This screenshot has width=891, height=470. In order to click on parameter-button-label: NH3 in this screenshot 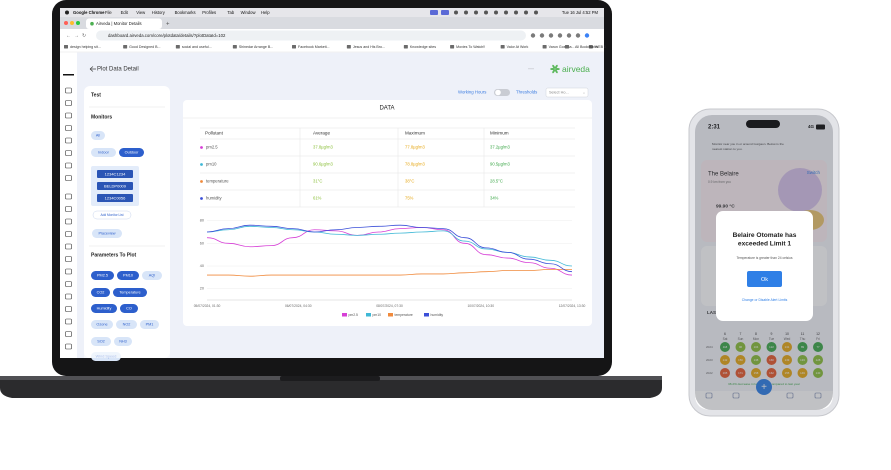, I will do `click(123, 342)`.